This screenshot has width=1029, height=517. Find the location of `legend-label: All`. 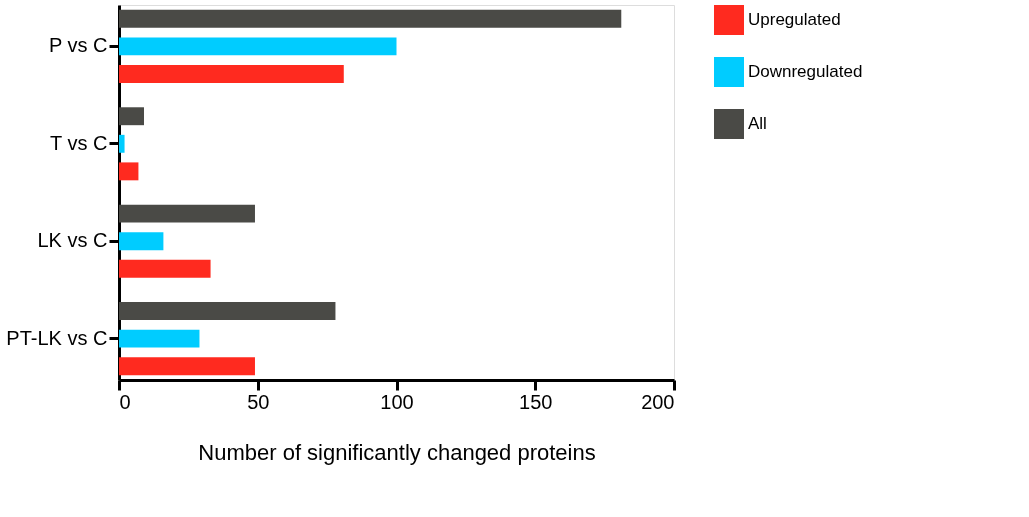

legend-label: All is located at coordinates (757, 123).